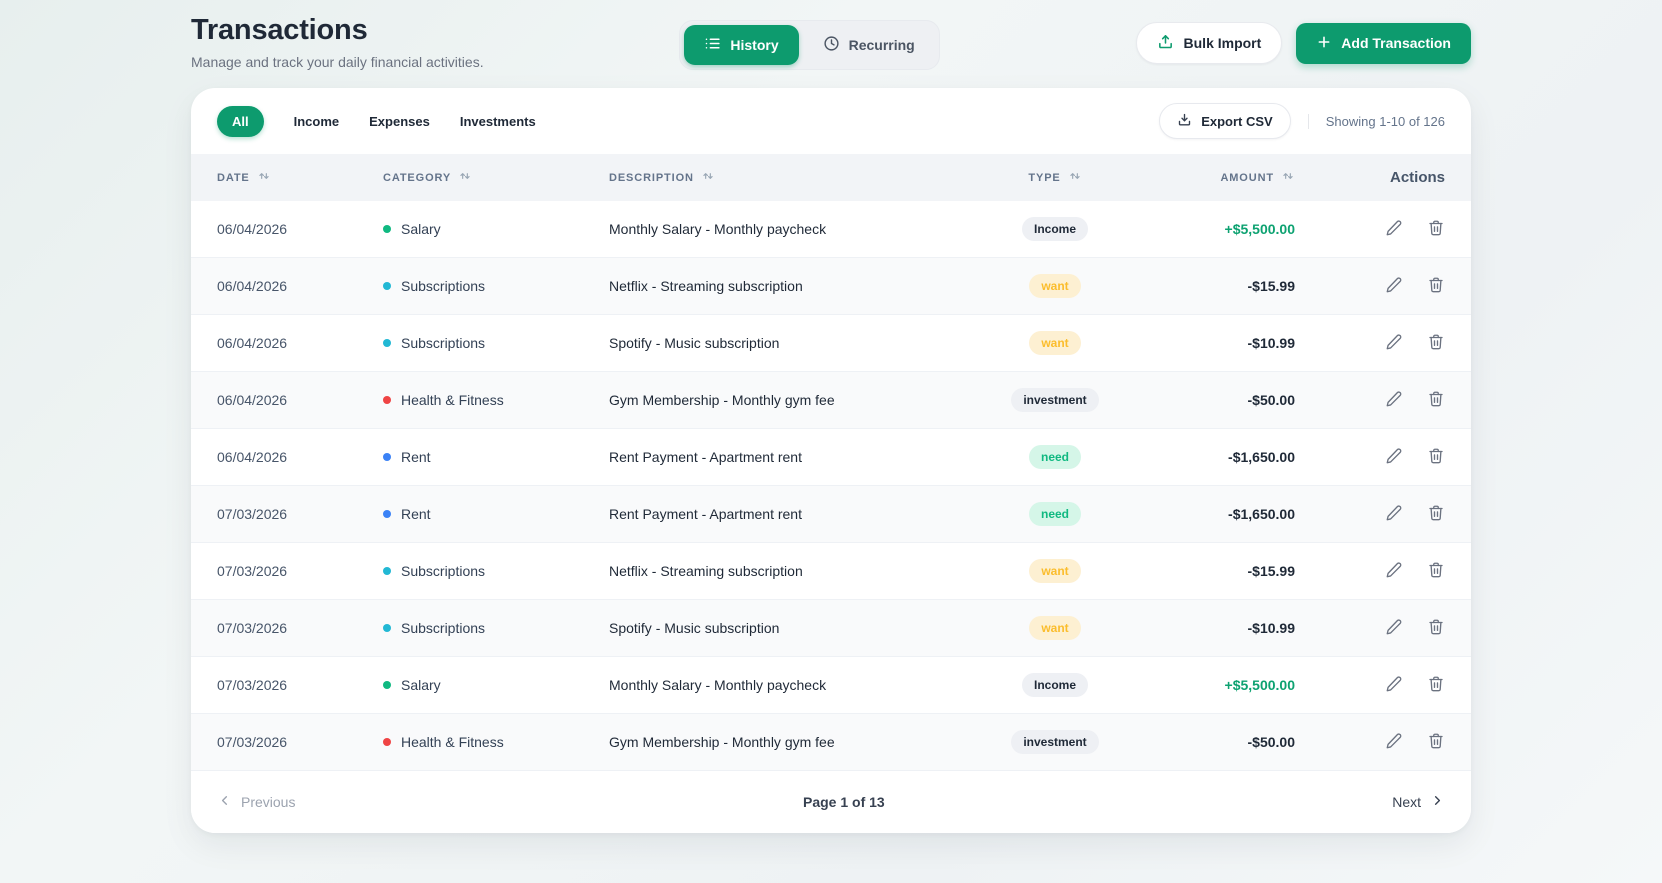 This screenshot has height=883, width=1662. Describe the element at coordinates (705, 457) in the screenshot. I see `description-cell: Rent Payment - Apartment rent` at that location.